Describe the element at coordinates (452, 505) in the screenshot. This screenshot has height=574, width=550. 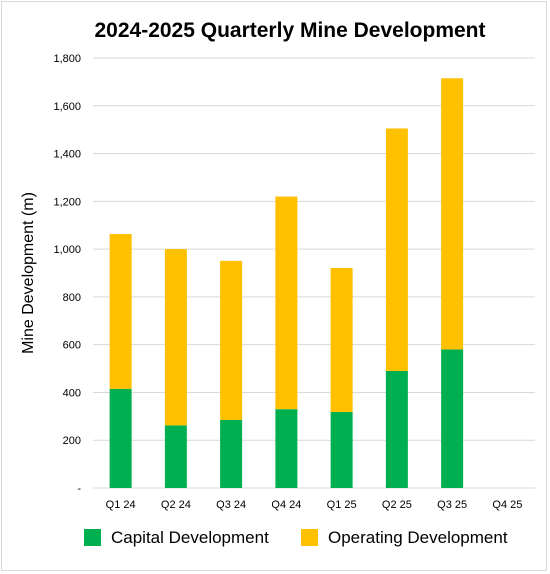
I see `x-tick-label: Q3 25` at that location.